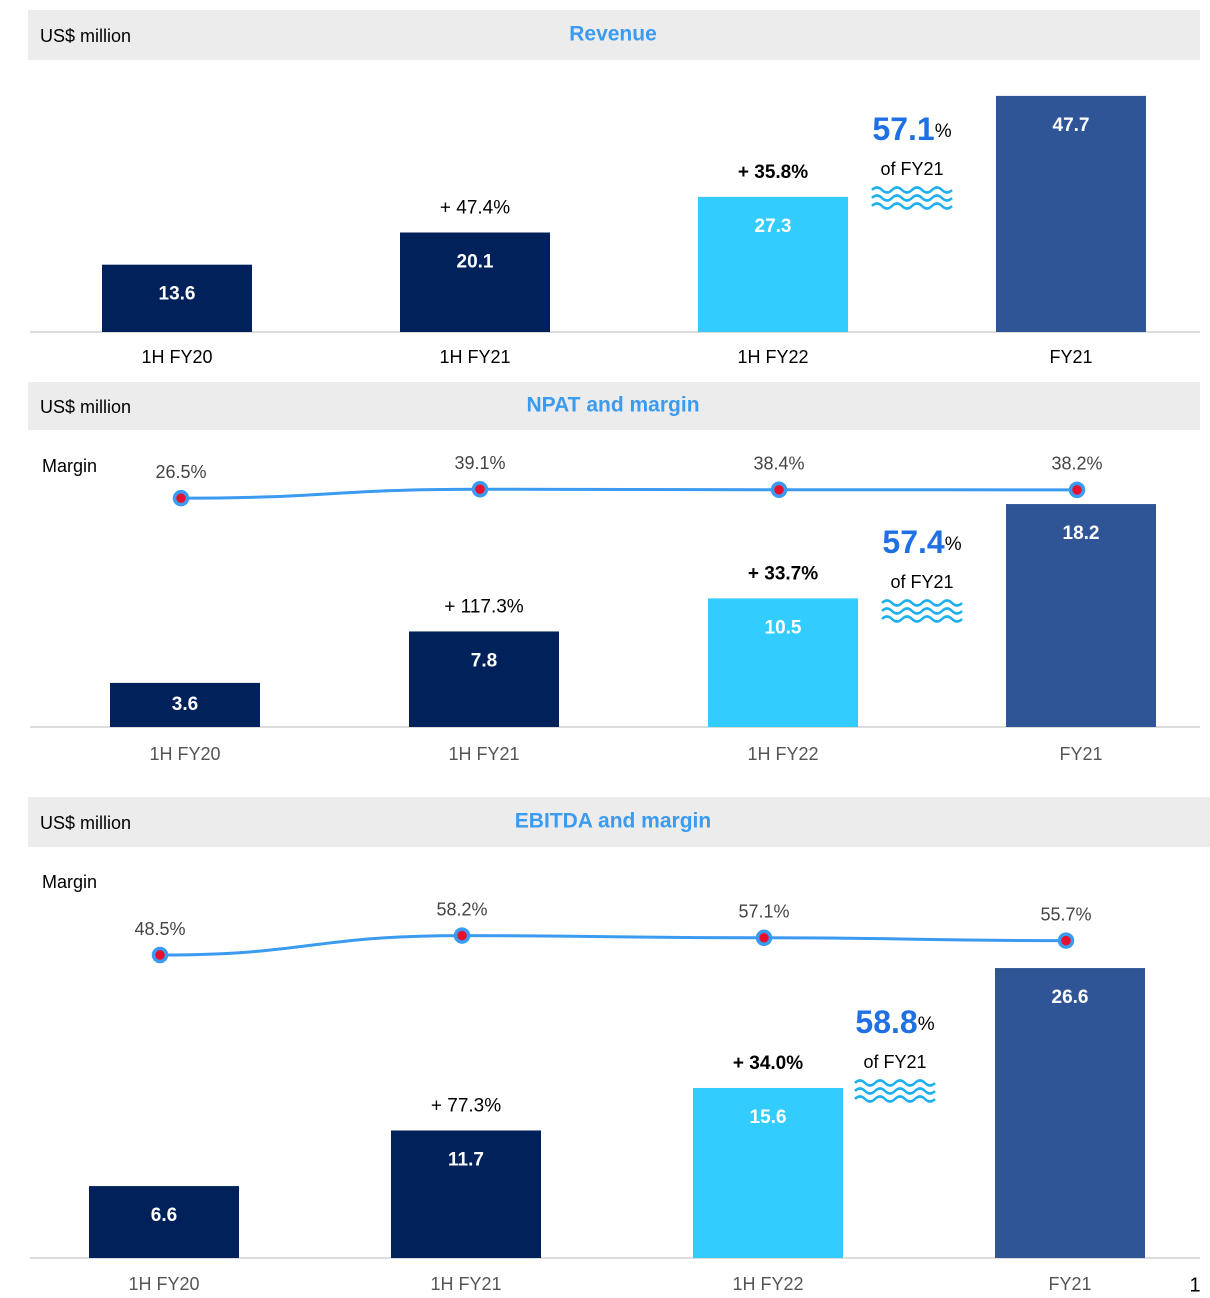 The image size is (1210, 1298). What do you see at coordinates (903, 129) in the screenshot?
I see `share-value: 57.1` at bounding box center [903, 129].